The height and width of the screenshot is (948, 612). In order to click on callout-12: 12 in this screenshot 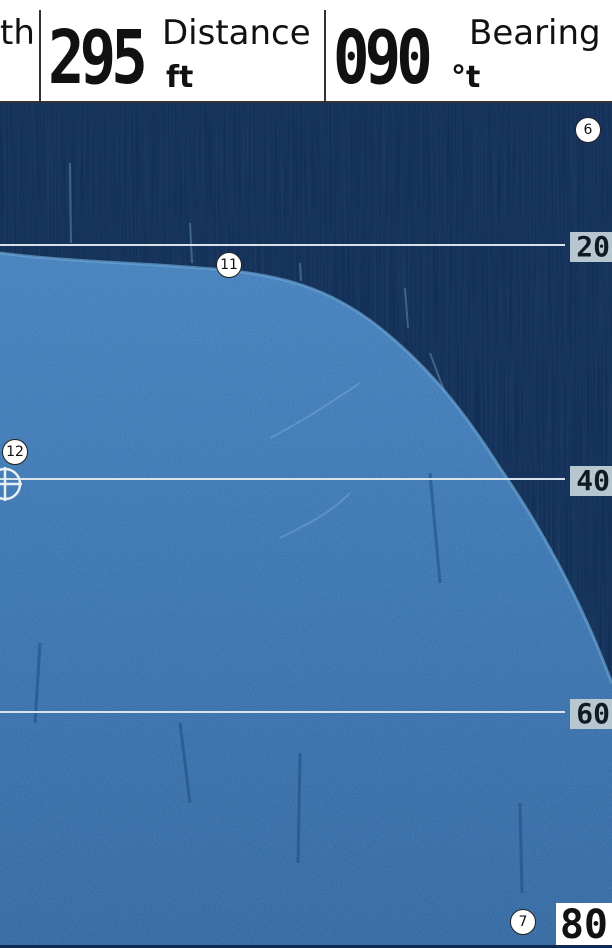, I will do `click(15, 452)`.